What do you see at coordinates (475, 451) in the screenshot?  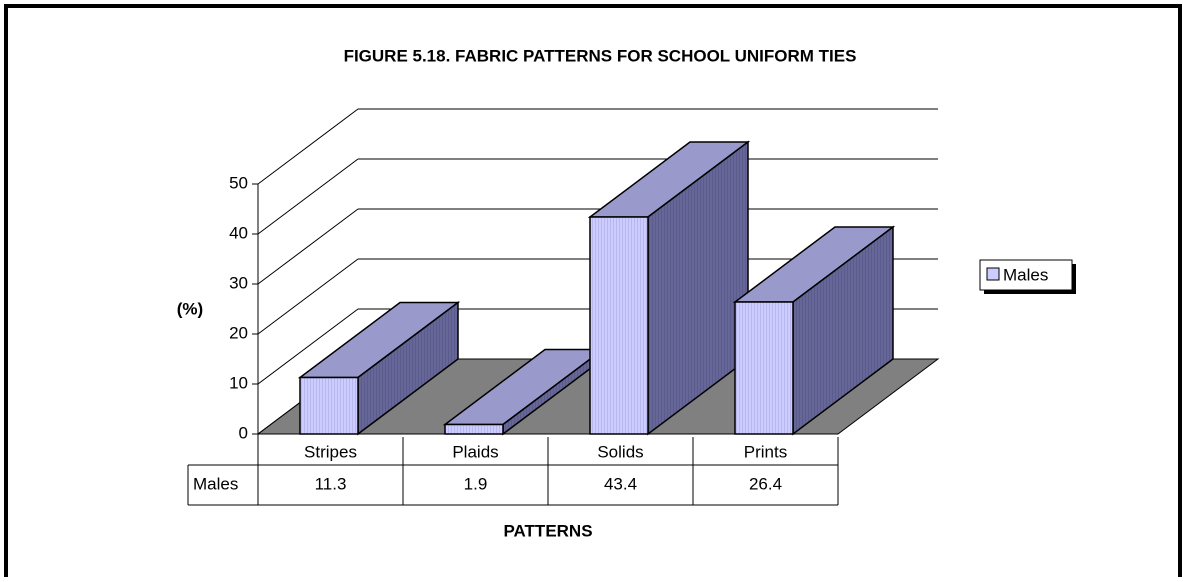 I see `x-tick-label: Plaids` at bounding box center [475, 451].